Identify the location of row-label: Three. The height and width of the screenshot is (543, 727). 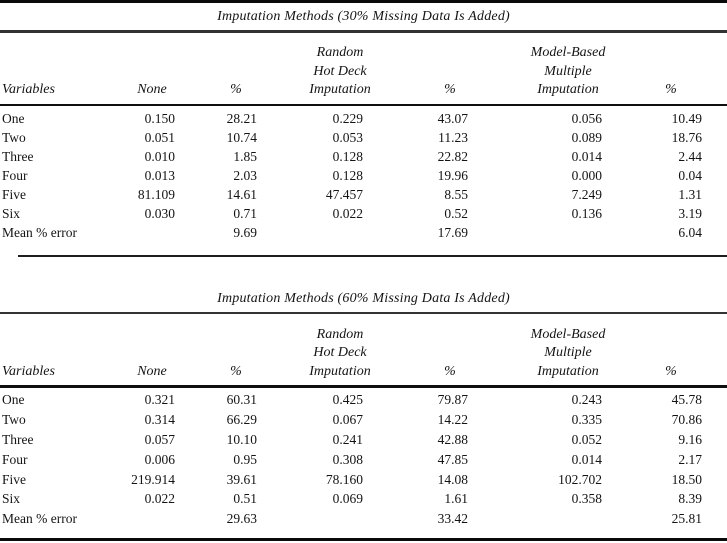
(18, 156).